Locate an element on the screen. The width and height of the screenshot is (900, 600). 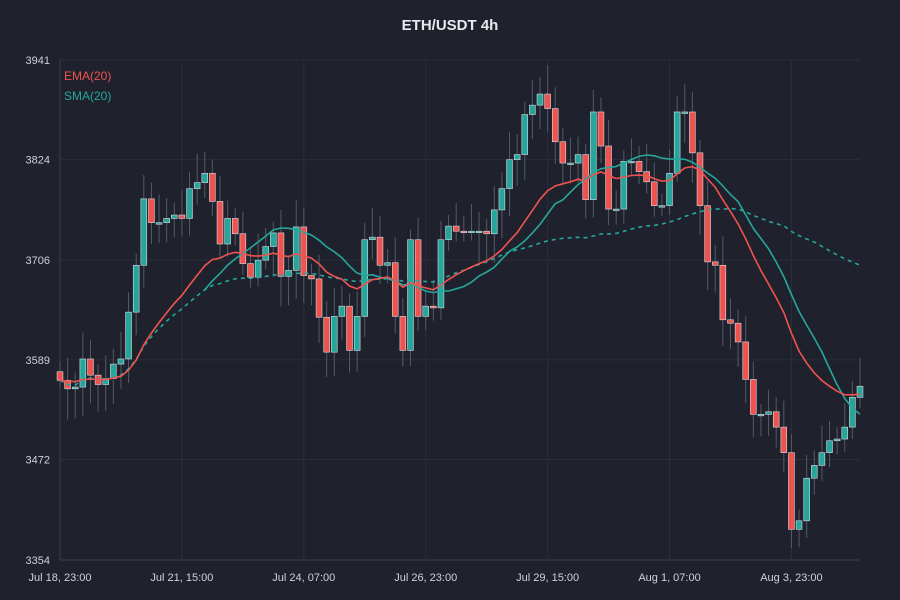
x-tick-label: Jul 18, 23:00 is located at coordinates (60, 578).